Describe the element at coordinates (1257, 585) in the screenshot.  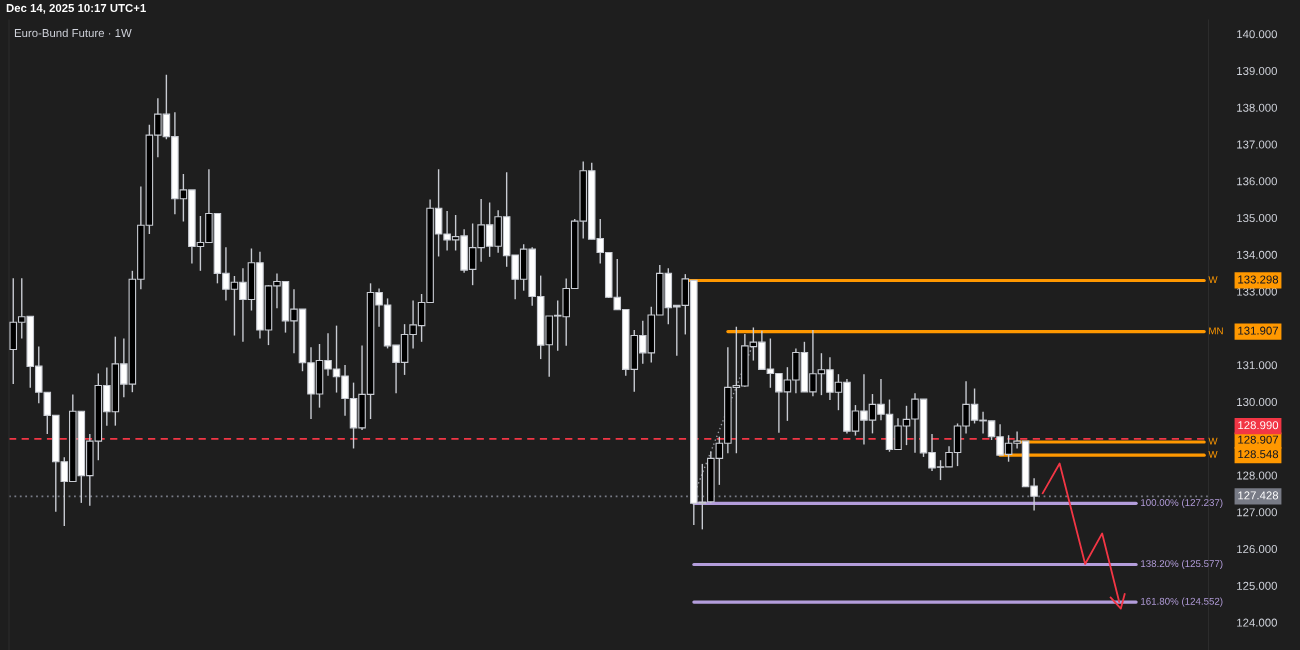
I see `y-tick-label: 125.000` at that location.